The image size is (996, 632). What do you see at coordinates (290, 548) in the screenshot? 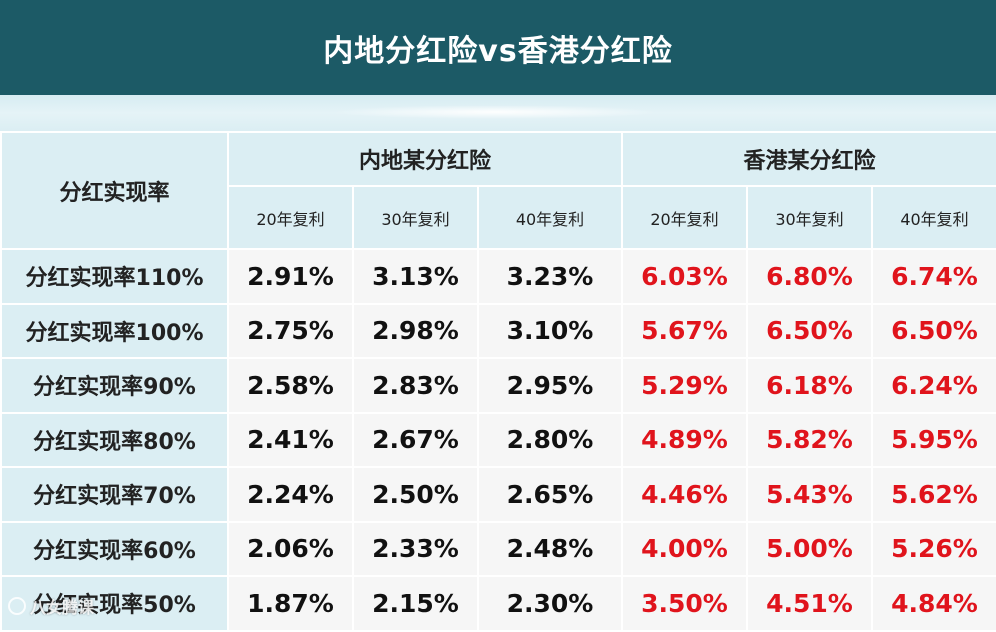
I see `mainland-value-cell: 2.06%` at bounding box center [290, 548].